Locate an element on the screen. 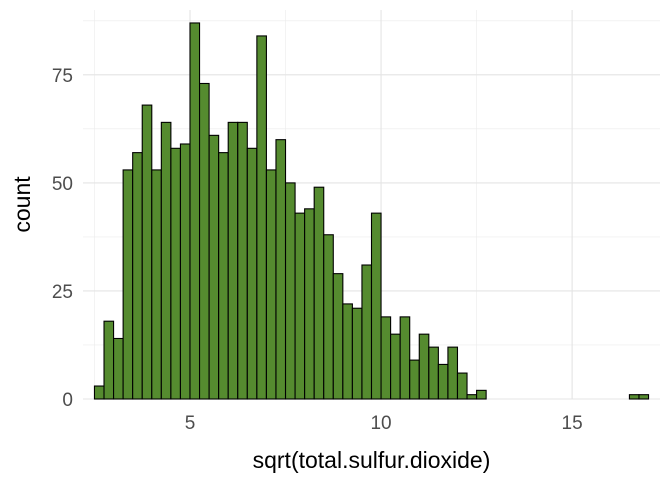 The image size is (672, 480). y-axis-title: count is located at coordinates (22, 204).